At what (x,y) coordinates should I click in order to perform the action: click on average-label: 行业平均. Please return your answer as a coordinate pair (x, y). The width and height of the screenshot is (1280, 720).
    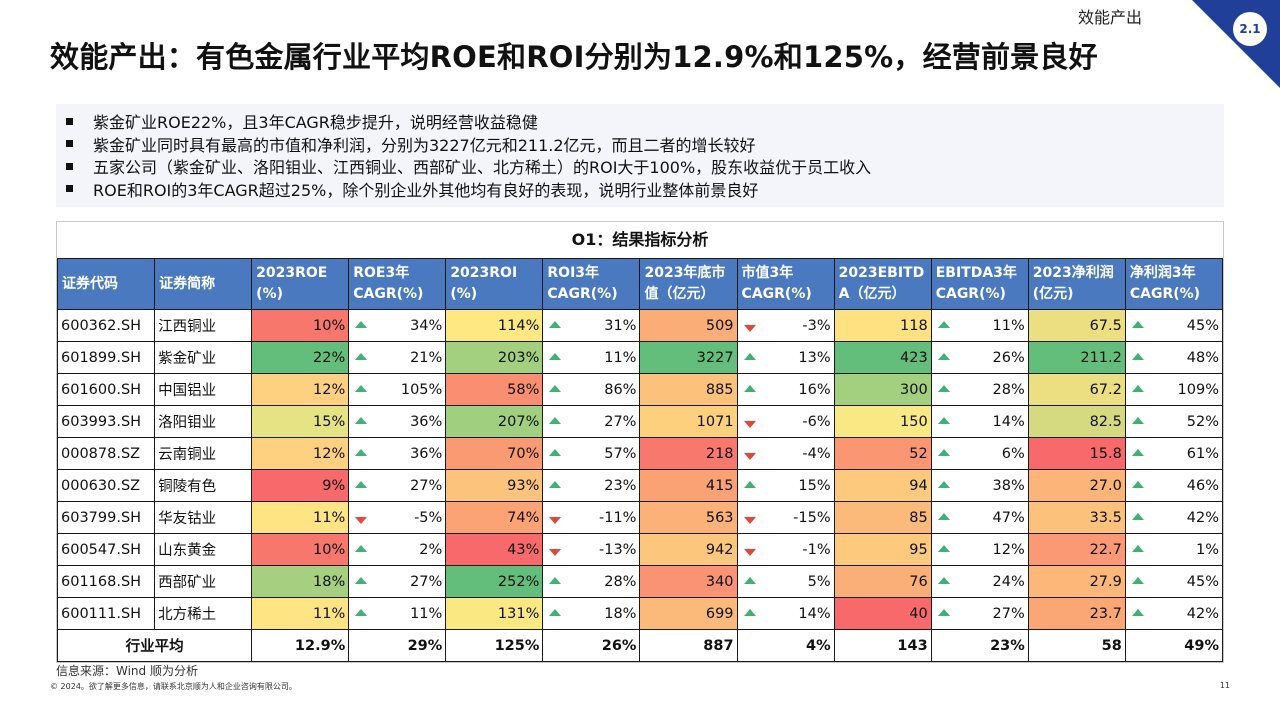
    Looking at the image, I should click on (154, 645).